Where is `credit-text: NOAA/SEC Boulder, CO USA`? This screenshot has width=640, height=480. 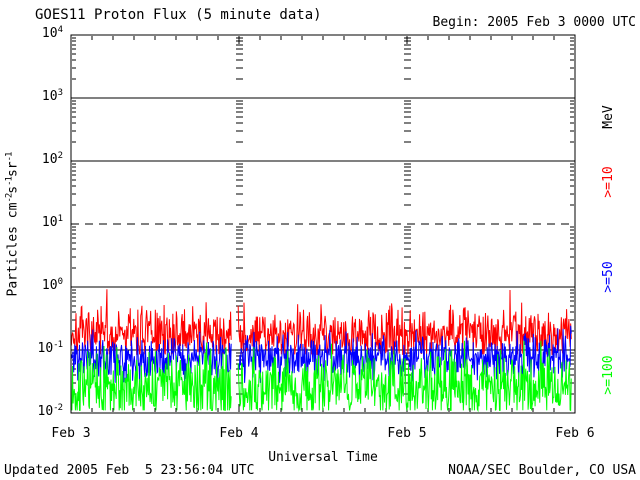
credit-text: NOAA/SEC Boulder, CO USA is located at coordinates (542, 470).